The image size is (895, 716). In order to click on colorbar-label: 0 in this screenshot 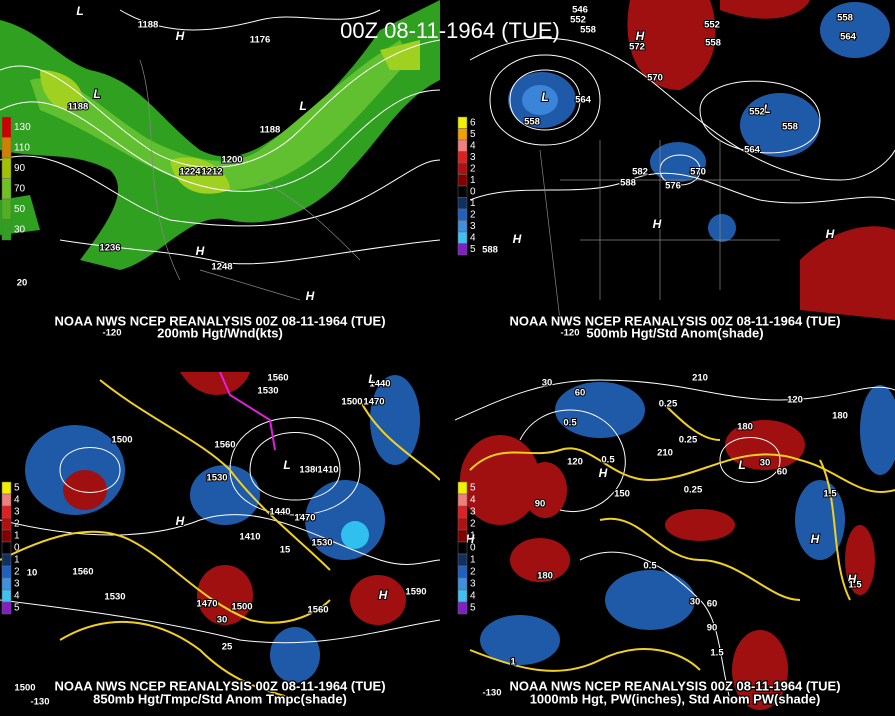, I will do `click(17, 548)`.